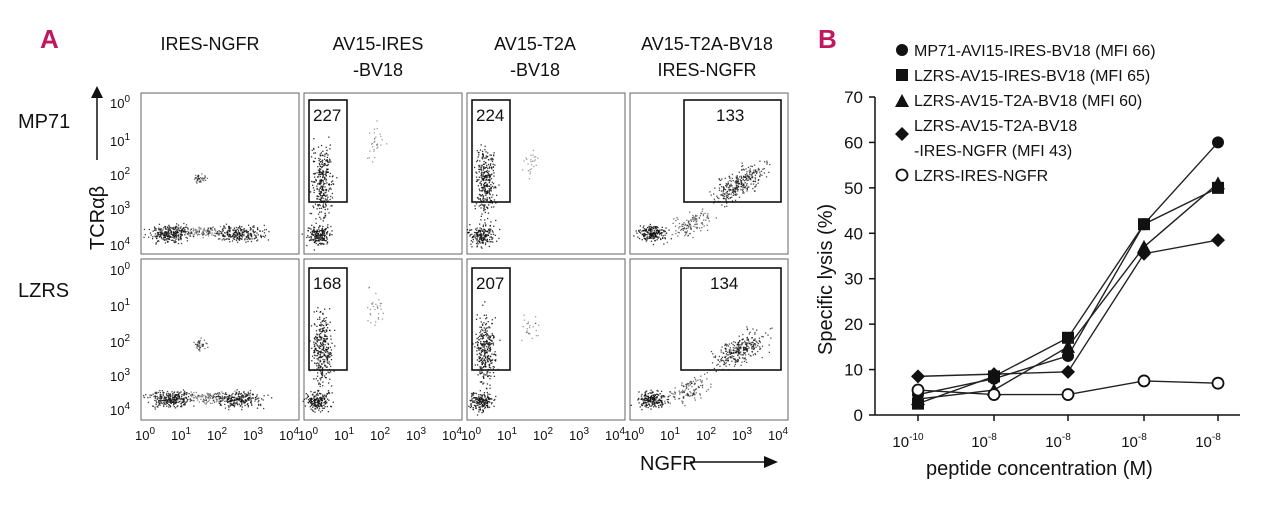 The width and height of the screenshot is (1280, 511). I want to click on col-header-av15-t2a: AV15-T2A, so click(535, 44).